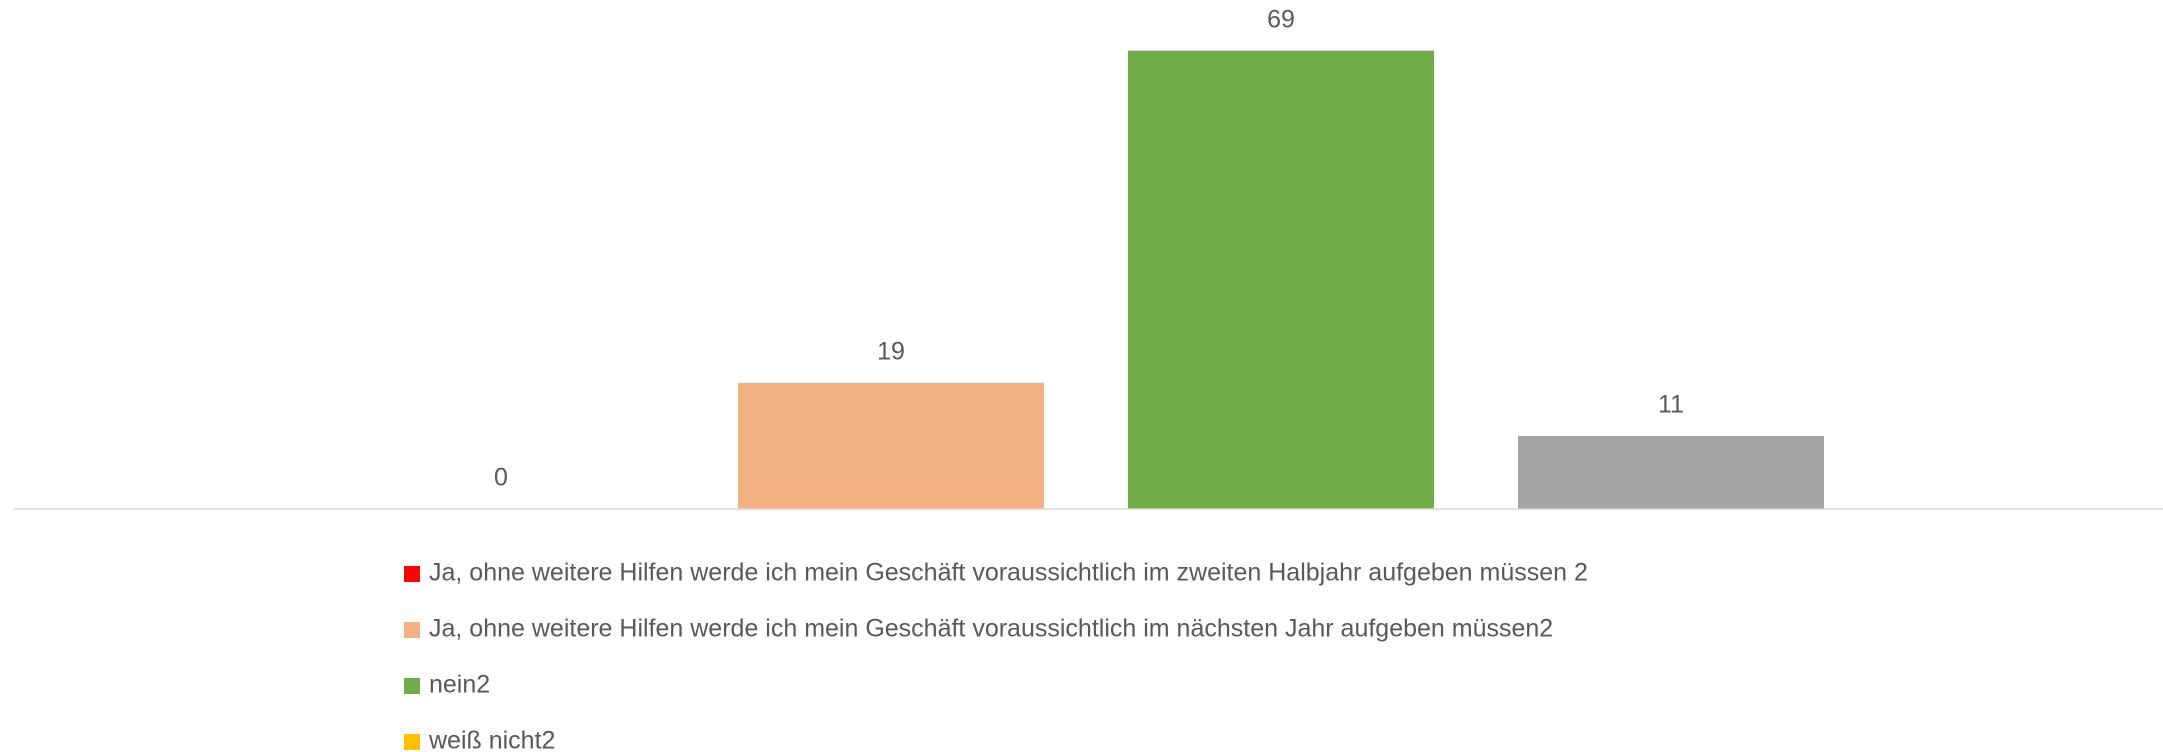 Image resolution: width=2163 pixels, height=752 pixels. Describe the element at coordinates (459, 685) in the screenshot. I see `legend-label: nein2` at that location.